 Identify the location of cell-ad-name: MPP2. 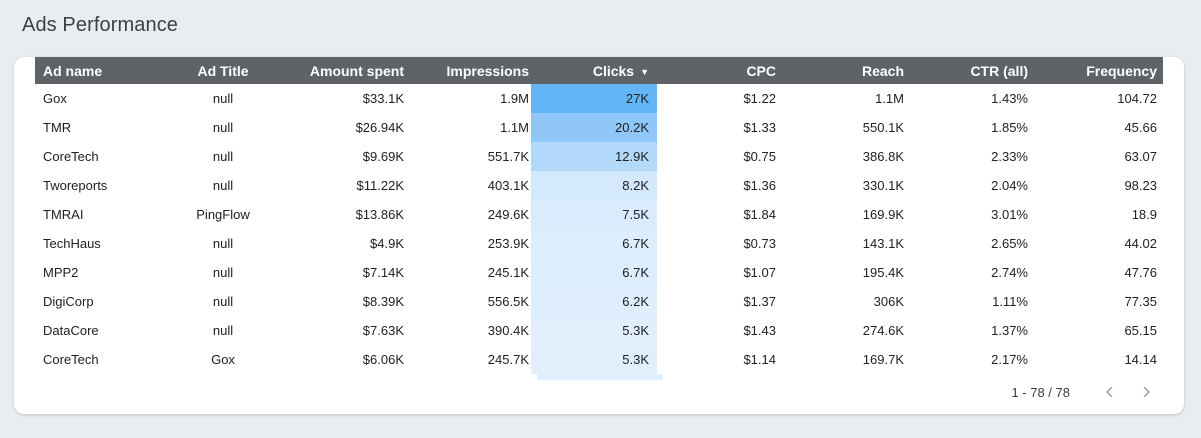
(61, 272).